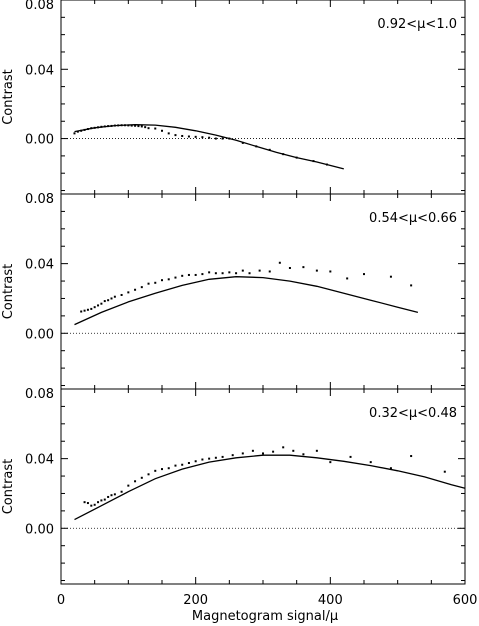 The height and width of the screenshot is (626, 479). I want to click on x-tick-labels: 0 200 400 600, so click(267, 600).